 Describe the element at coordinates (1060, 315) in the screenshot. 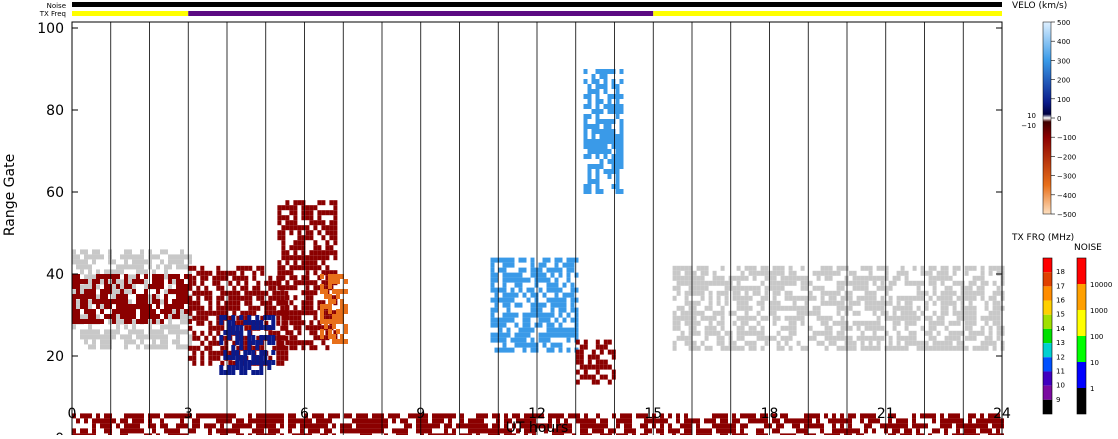

I see `txfreq-tick-label: 15` at that location.